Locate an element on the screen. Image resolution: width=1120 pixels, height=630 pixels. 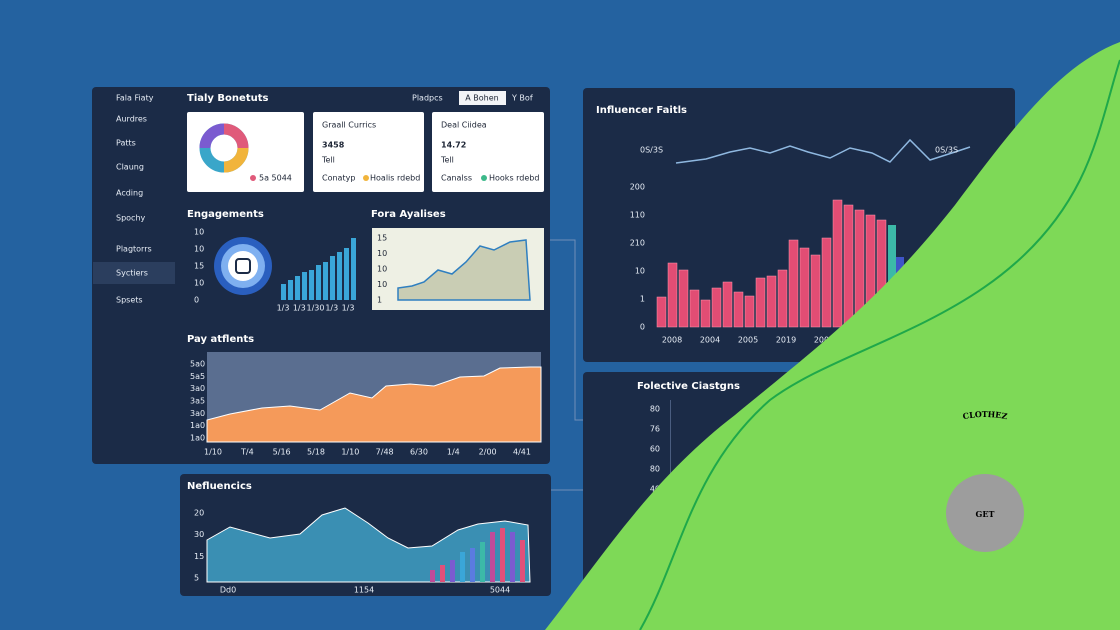
tick-label: 60 is located at coordinates (655, 449).